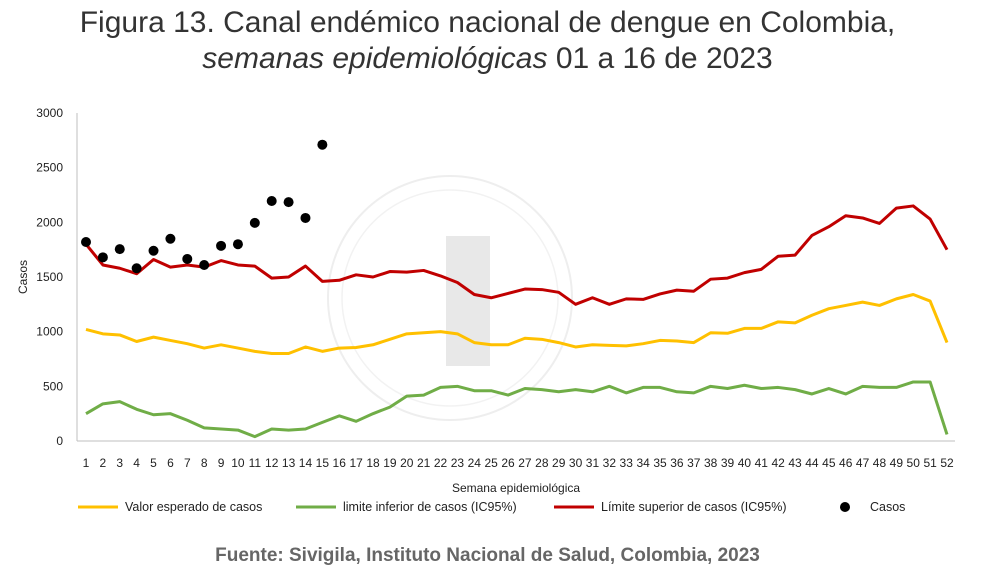 Image resolution: width=1004 pixels, height=577 pixels. What do you see at coordinates (458, 463) in the screenshot?
I see `x-tick-label: 23` at bounding box center [458, 463].